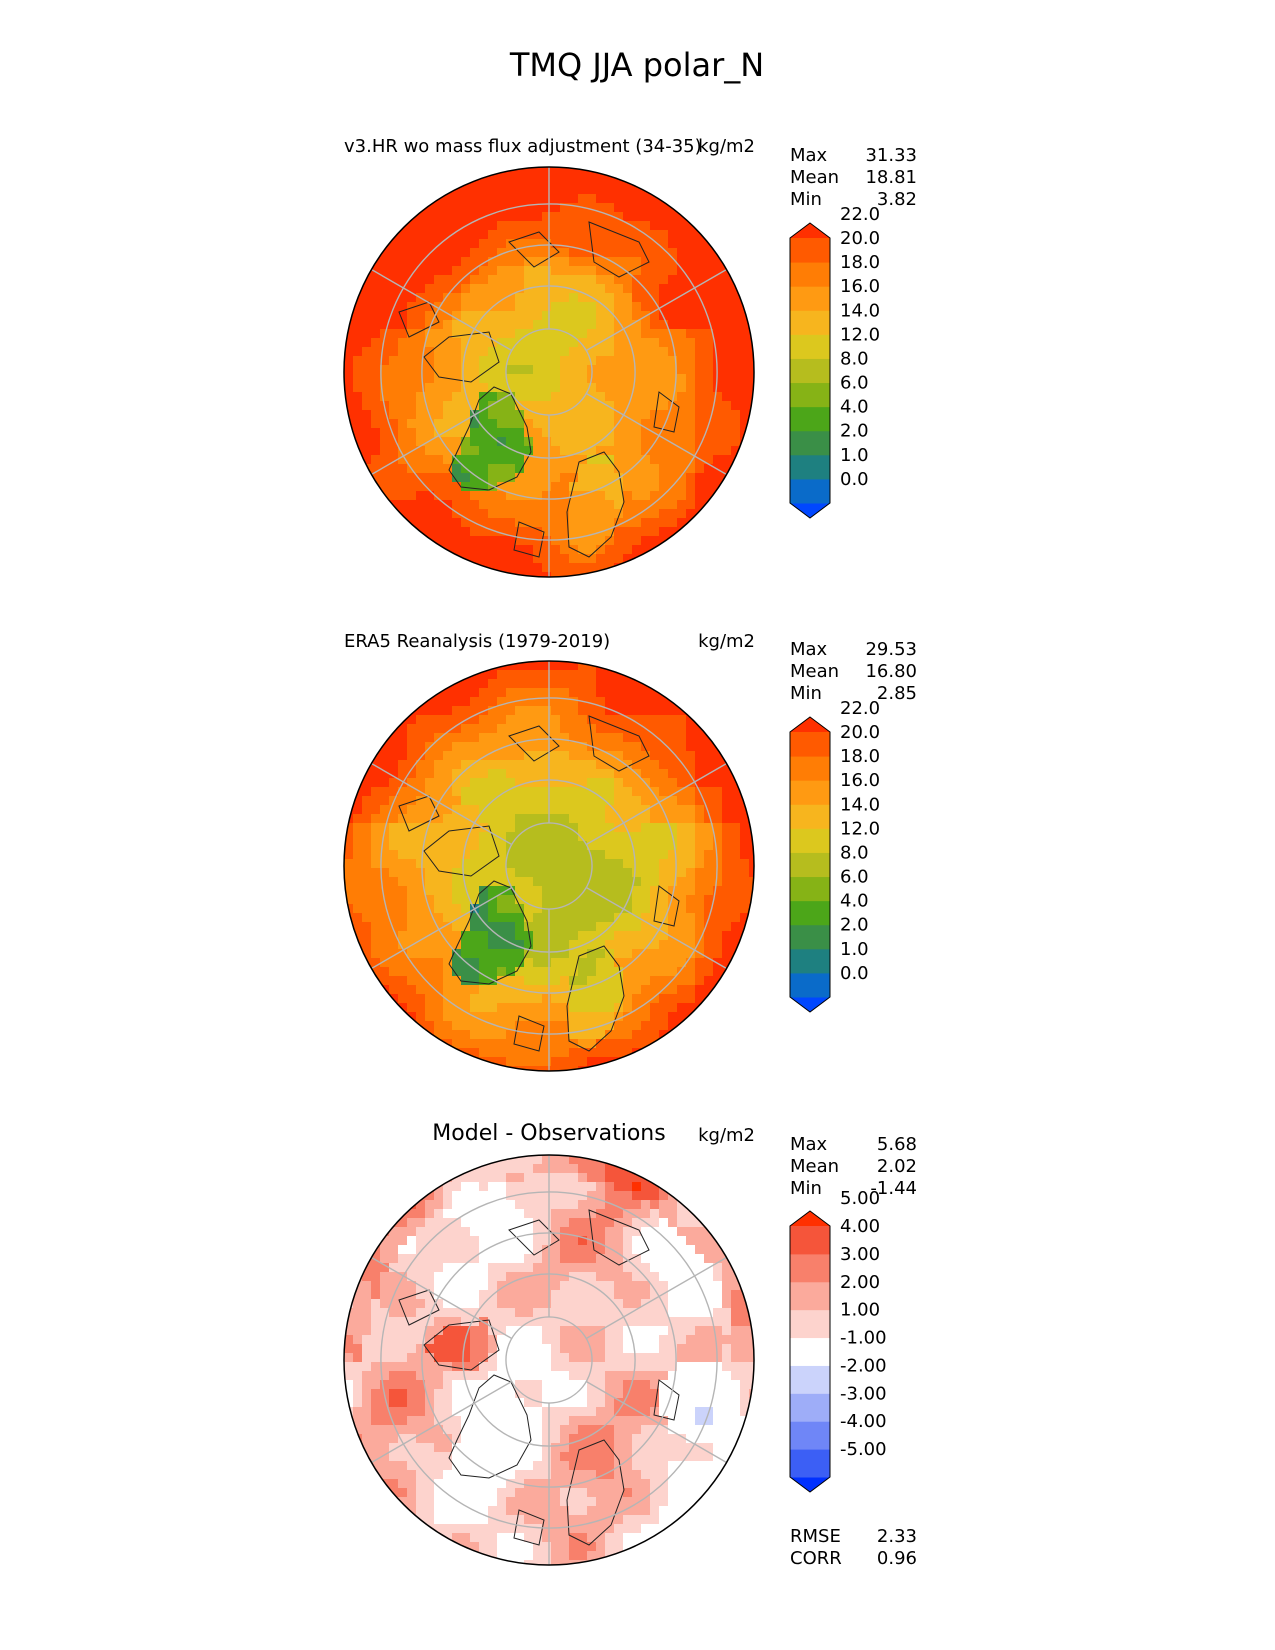  What do you see at coordinates (854, 383) in the screenshot?
I see `panel-model-colorbar-tick: 6.0` at bounding box center [854, 383].